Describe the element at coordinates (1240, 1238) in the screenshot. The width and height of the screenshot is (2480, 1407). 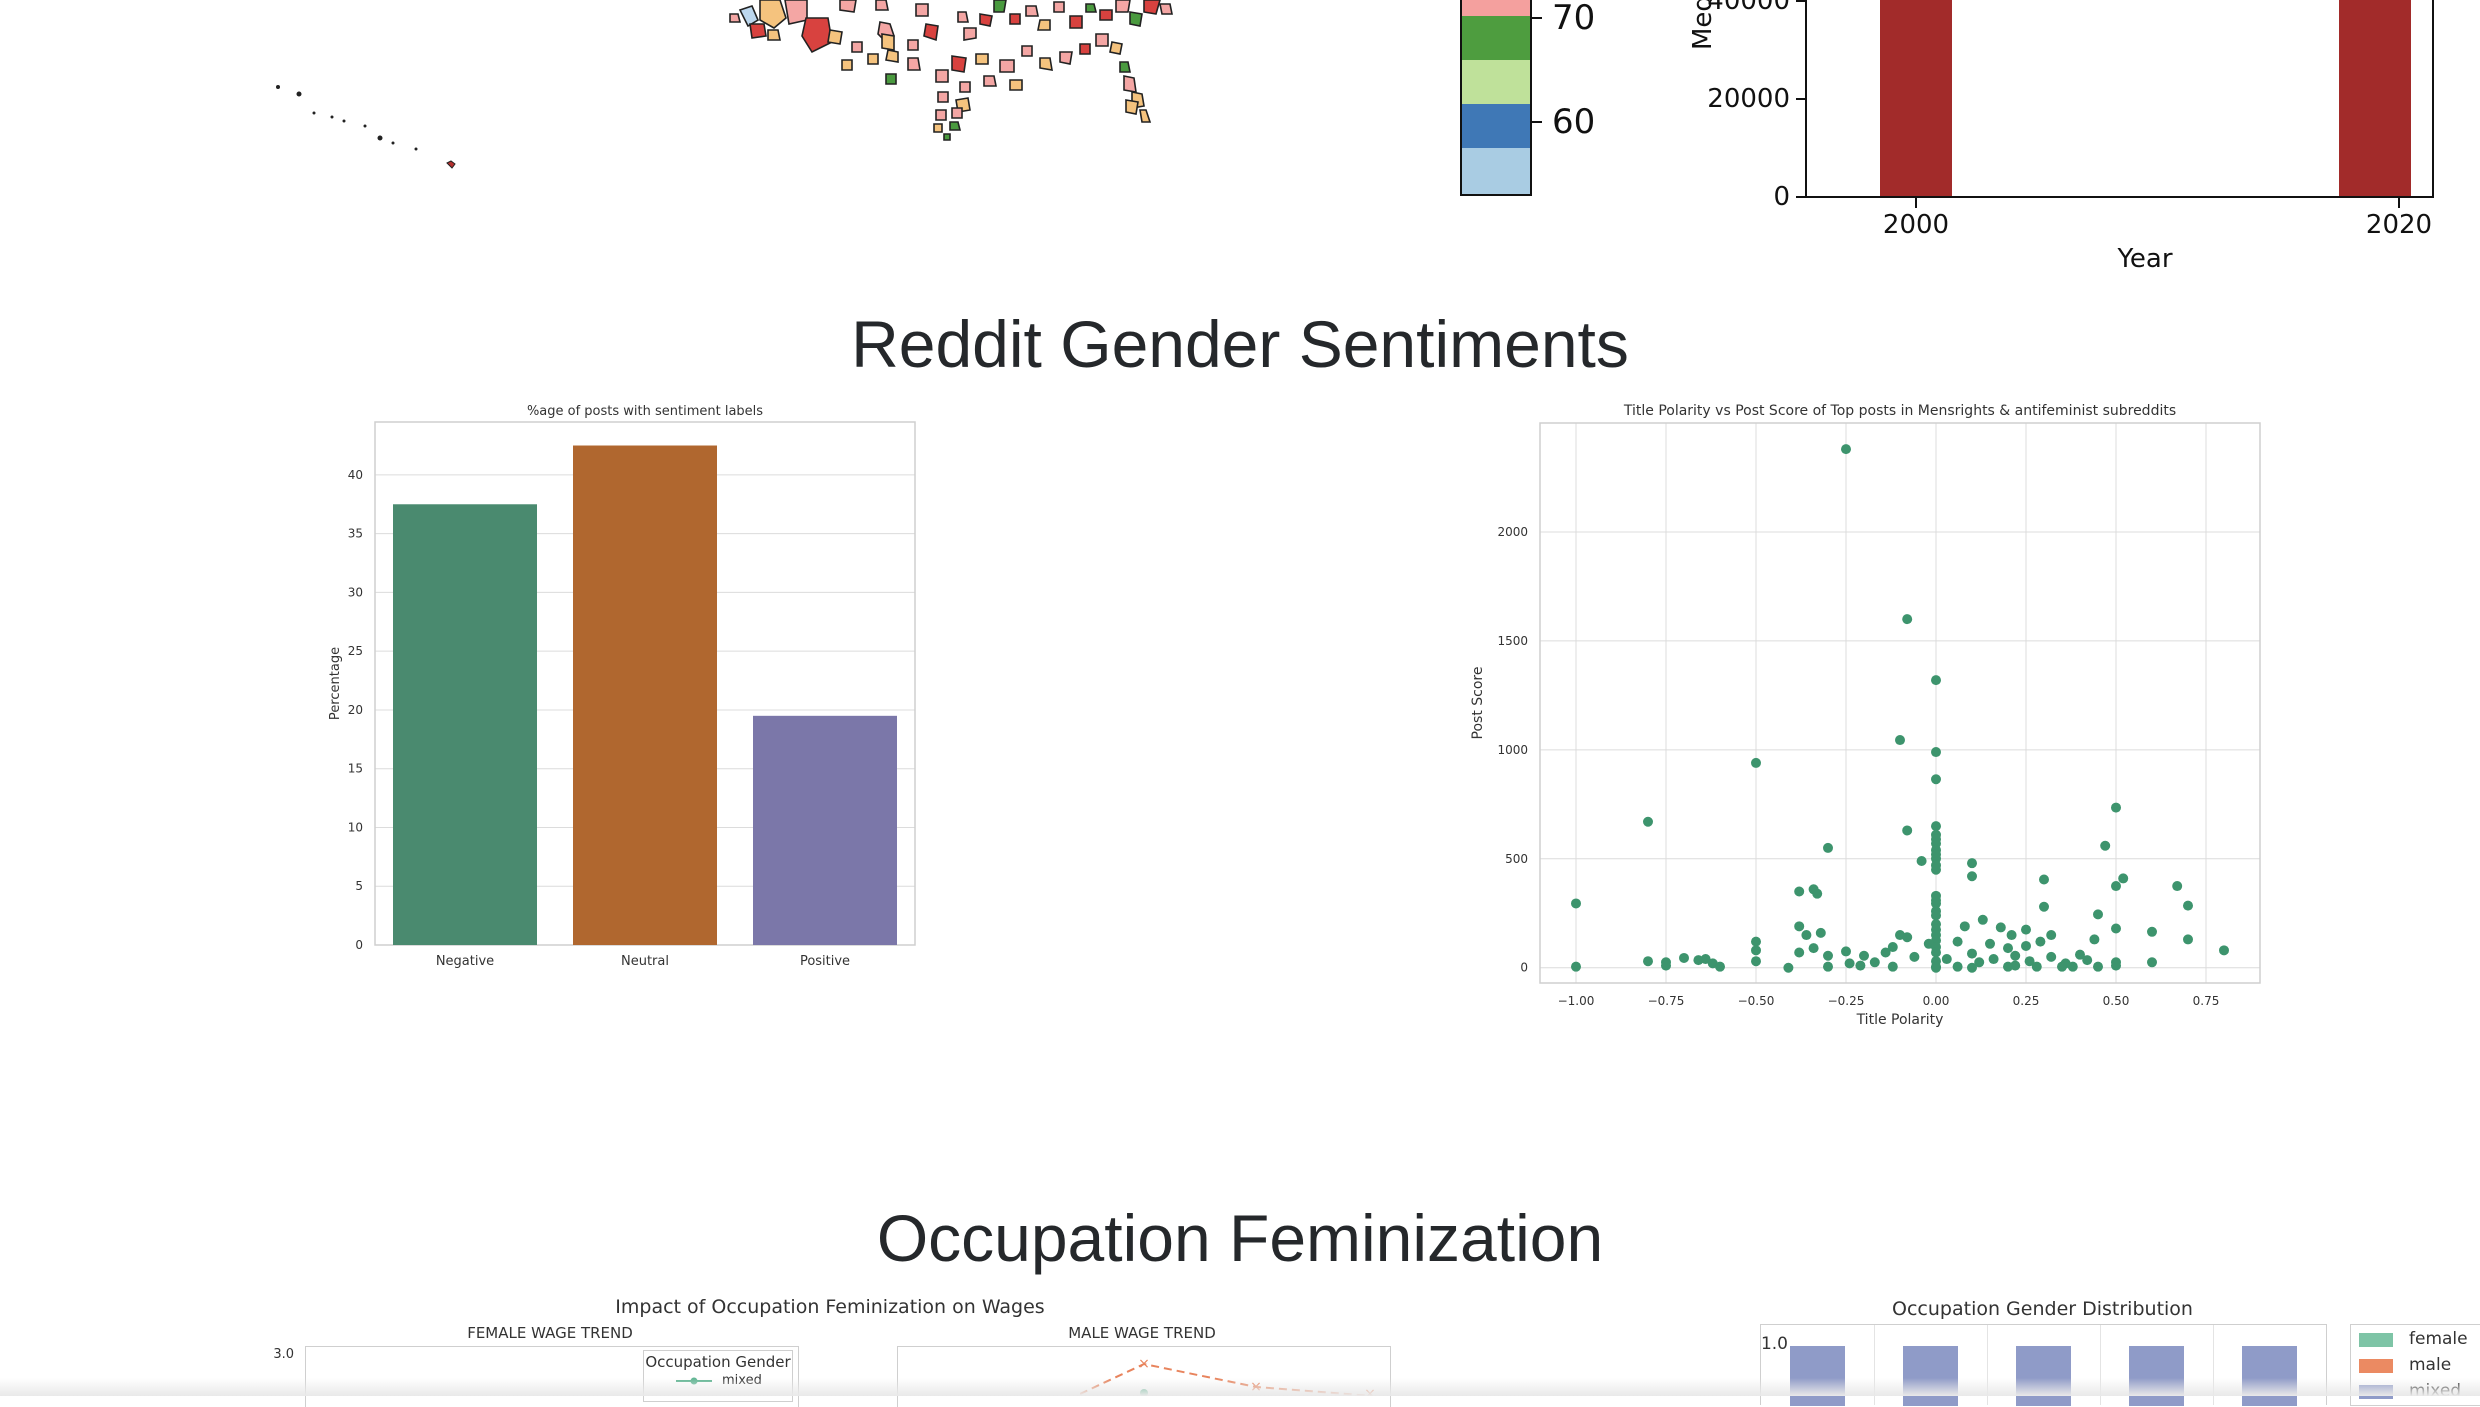
I see `section-title-occupation: Occupation Feminization` at that location.